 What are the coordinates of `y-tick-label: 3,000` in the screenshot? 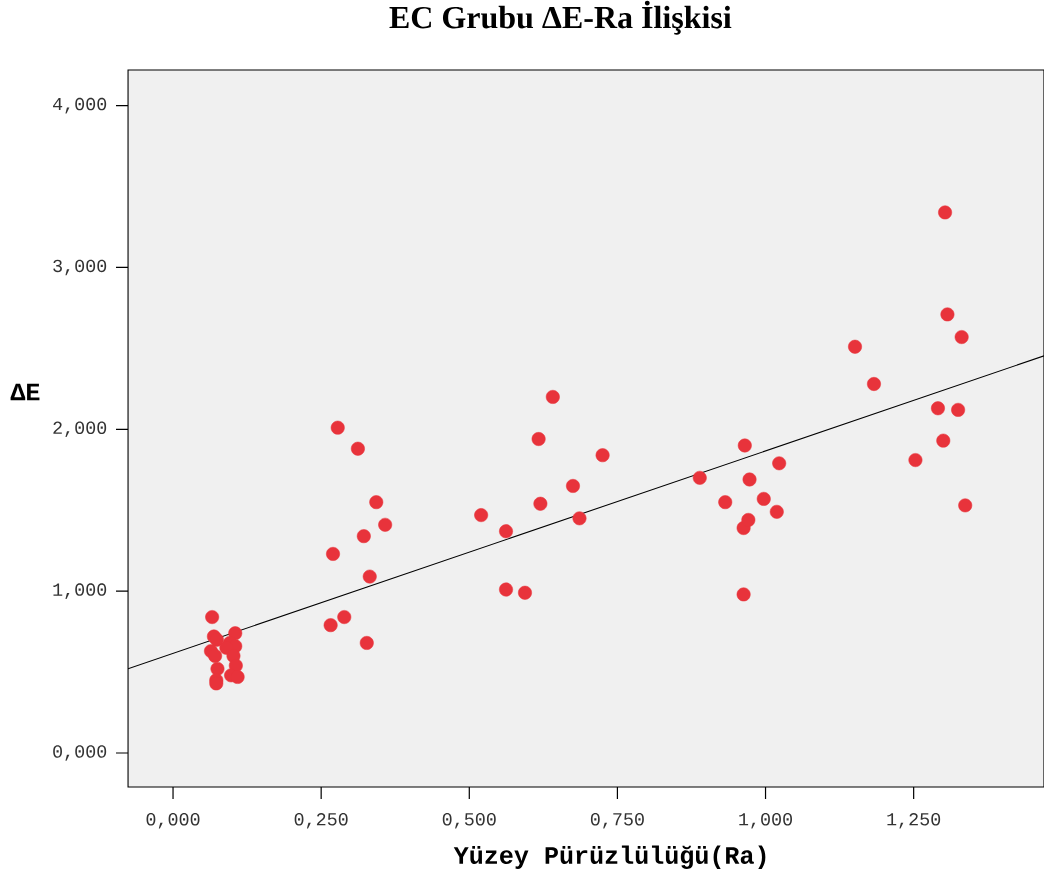 It's located at (80, 267).